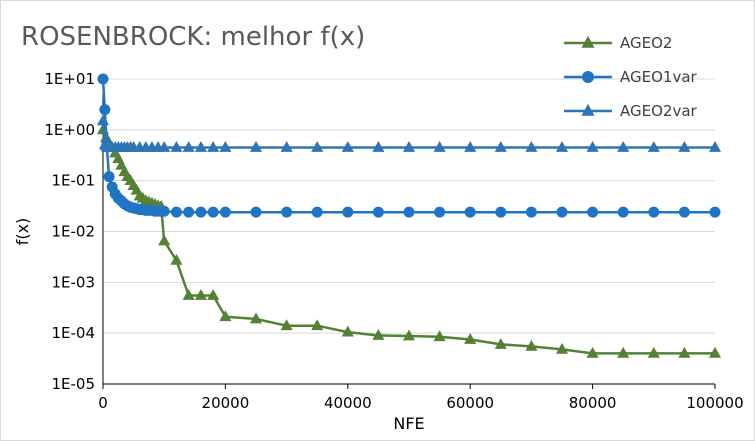  I want to click on legend-item-AGEO2var: AGEO2var, so click(631, 111).